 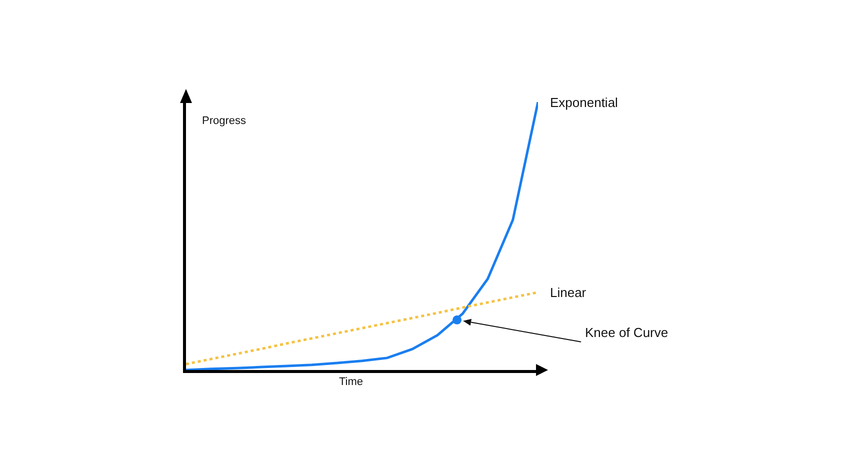 I want to click on series-label: Exponential, so click(x=584, y=102).